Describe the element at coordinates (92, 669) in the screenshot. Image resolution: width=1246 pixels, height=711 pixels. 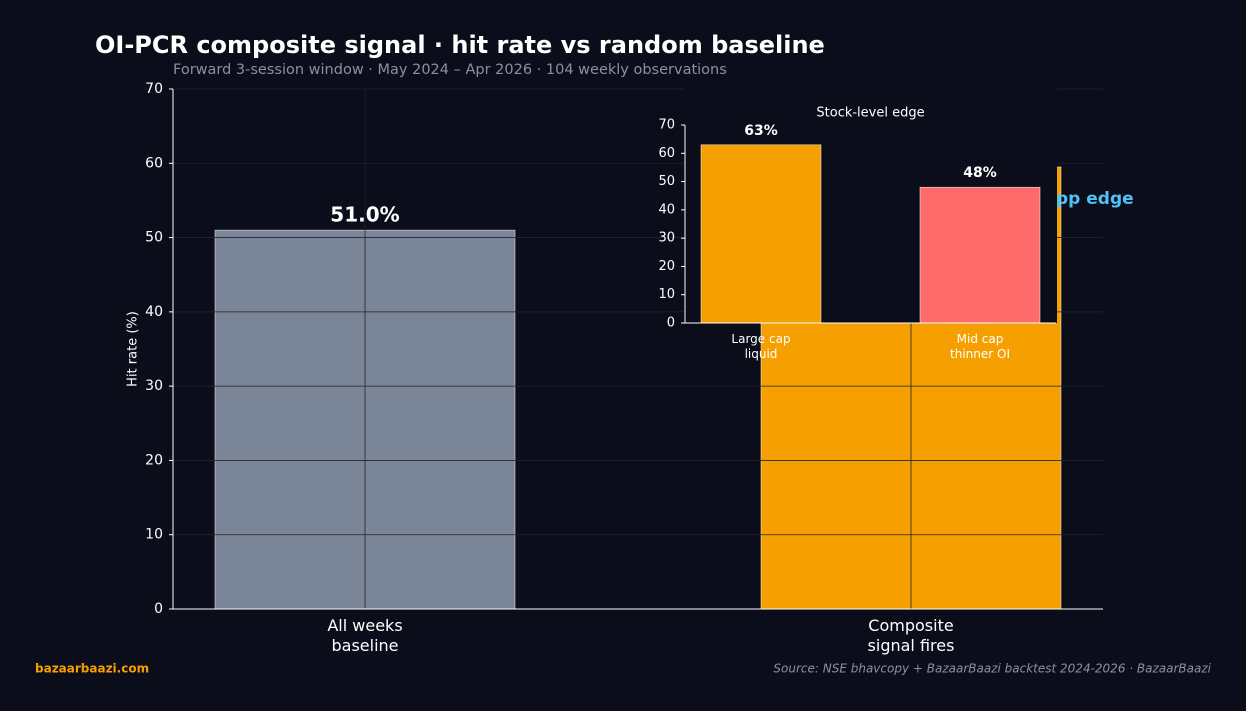
I see `brand: bazaarbaazi.com` at that location.